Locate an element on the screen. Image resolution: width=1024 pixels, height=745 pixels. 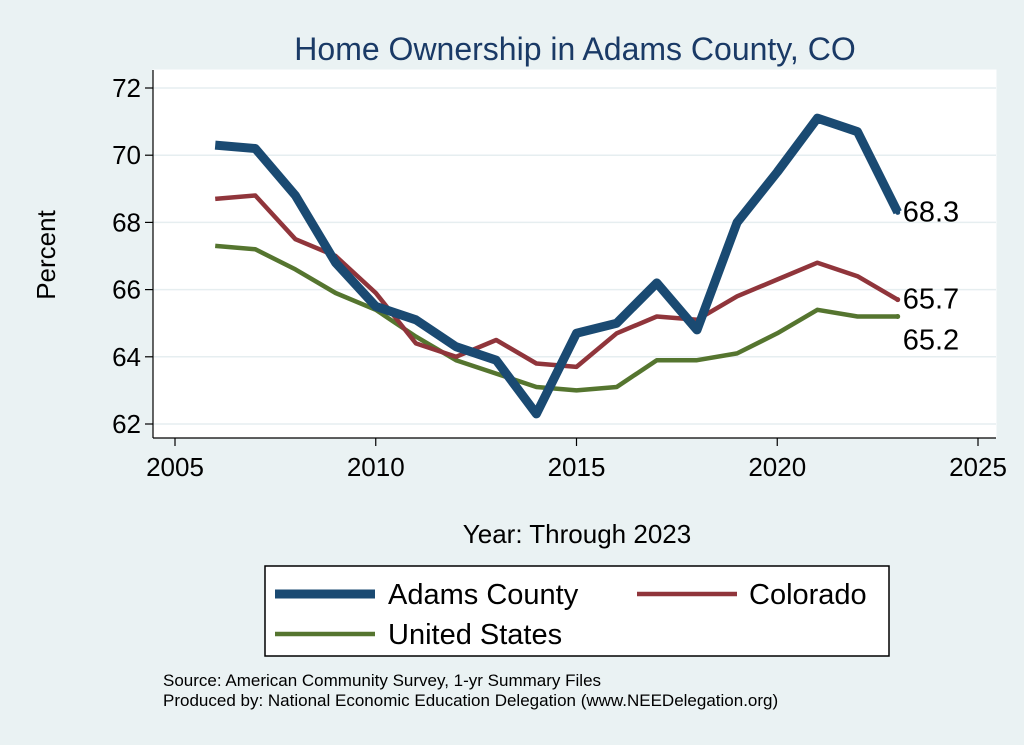
end-label-adams-county: 68.3 is located at coordinates (931, 212).